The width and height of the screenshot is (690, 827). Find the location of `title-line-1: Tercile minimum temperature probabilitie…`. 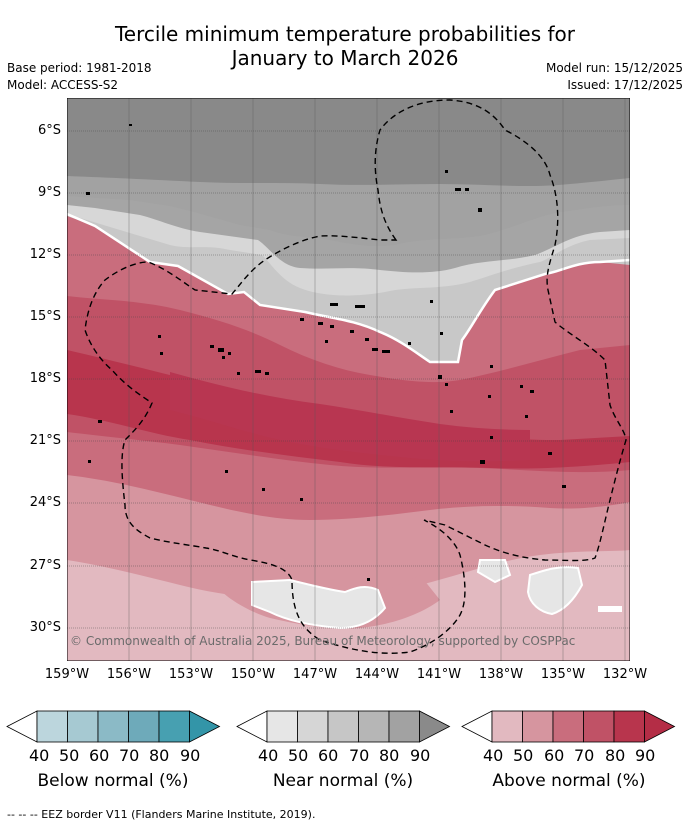

title-line-1: Tercile minimum temperature probabilitie… is located at coordinates (345, 34).